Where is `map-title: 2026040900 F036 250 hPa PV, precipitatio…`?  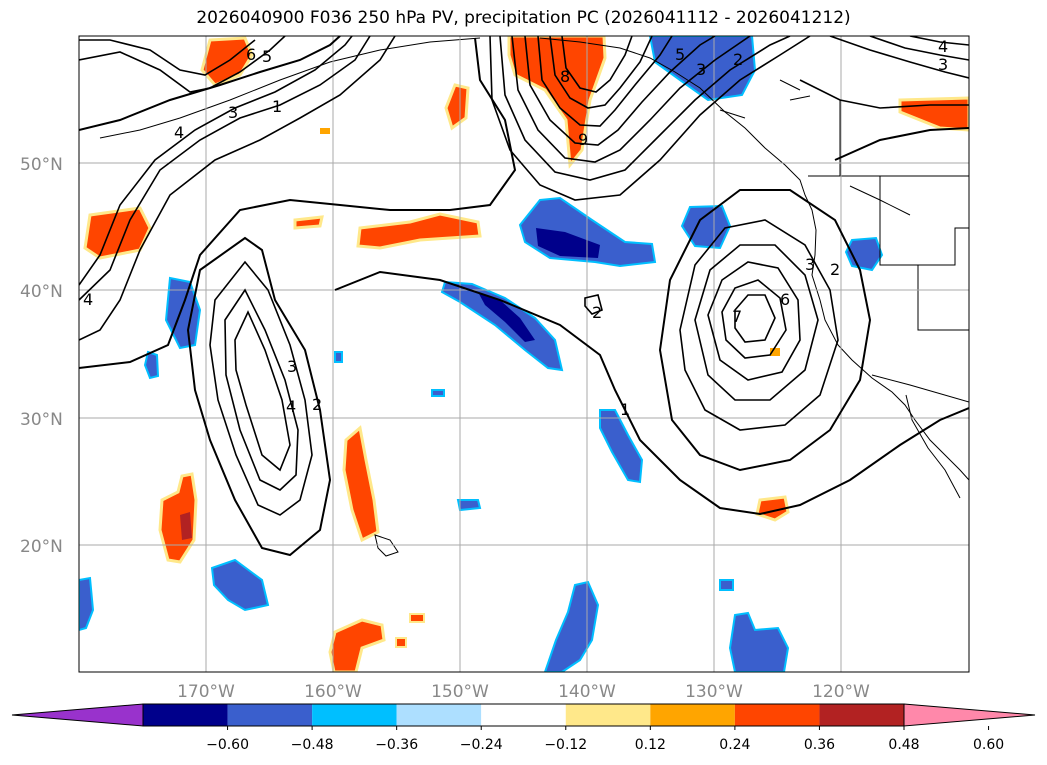 map-title: 2026040900 F036 250 hPa PV, precipitatio… is located at coordinates (523, 18).